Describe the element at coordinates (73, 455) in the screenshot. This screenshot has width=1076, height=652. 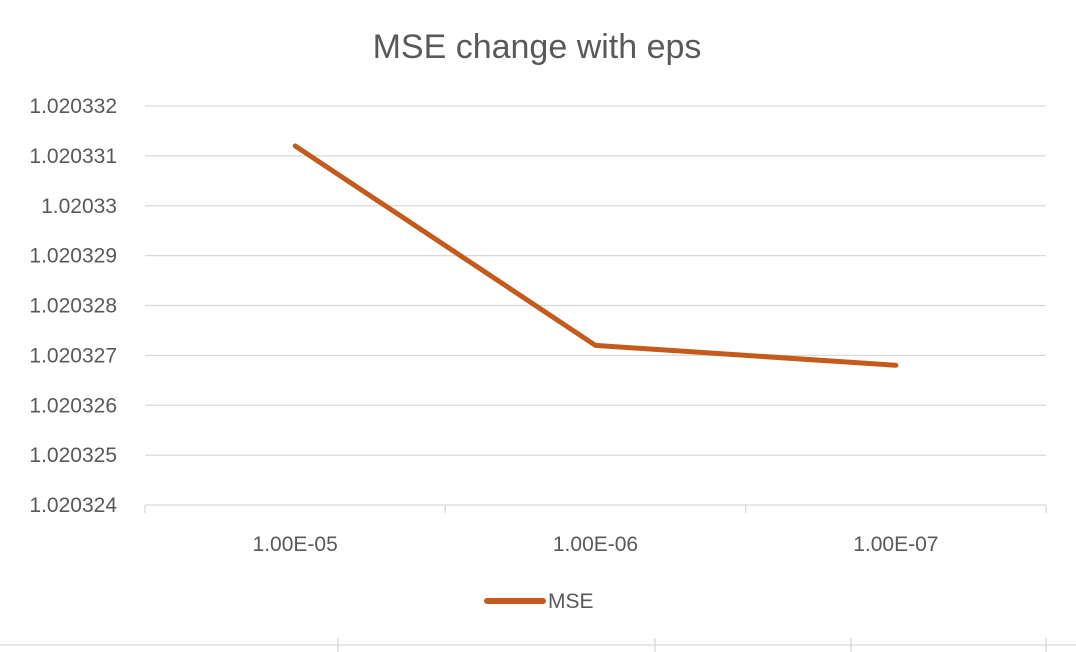
I see `y-tick-label: 1.020325` at that location.